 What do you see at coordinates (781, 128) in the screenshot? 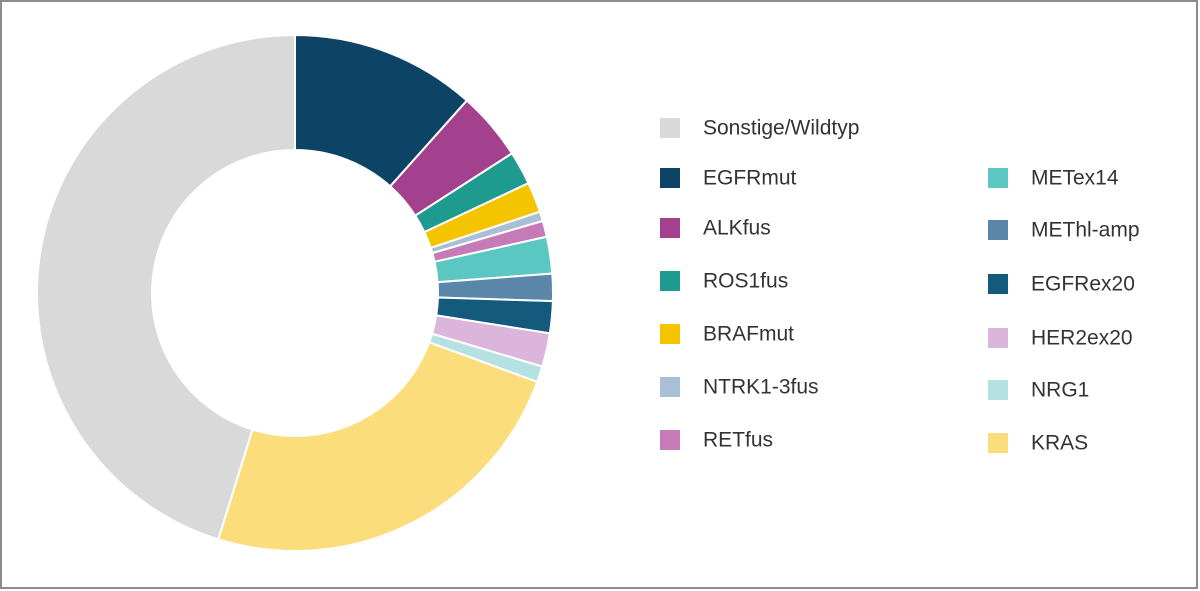
I see `legend-label: Sonstige/Wildtyp` at bounding box center [781, 128].